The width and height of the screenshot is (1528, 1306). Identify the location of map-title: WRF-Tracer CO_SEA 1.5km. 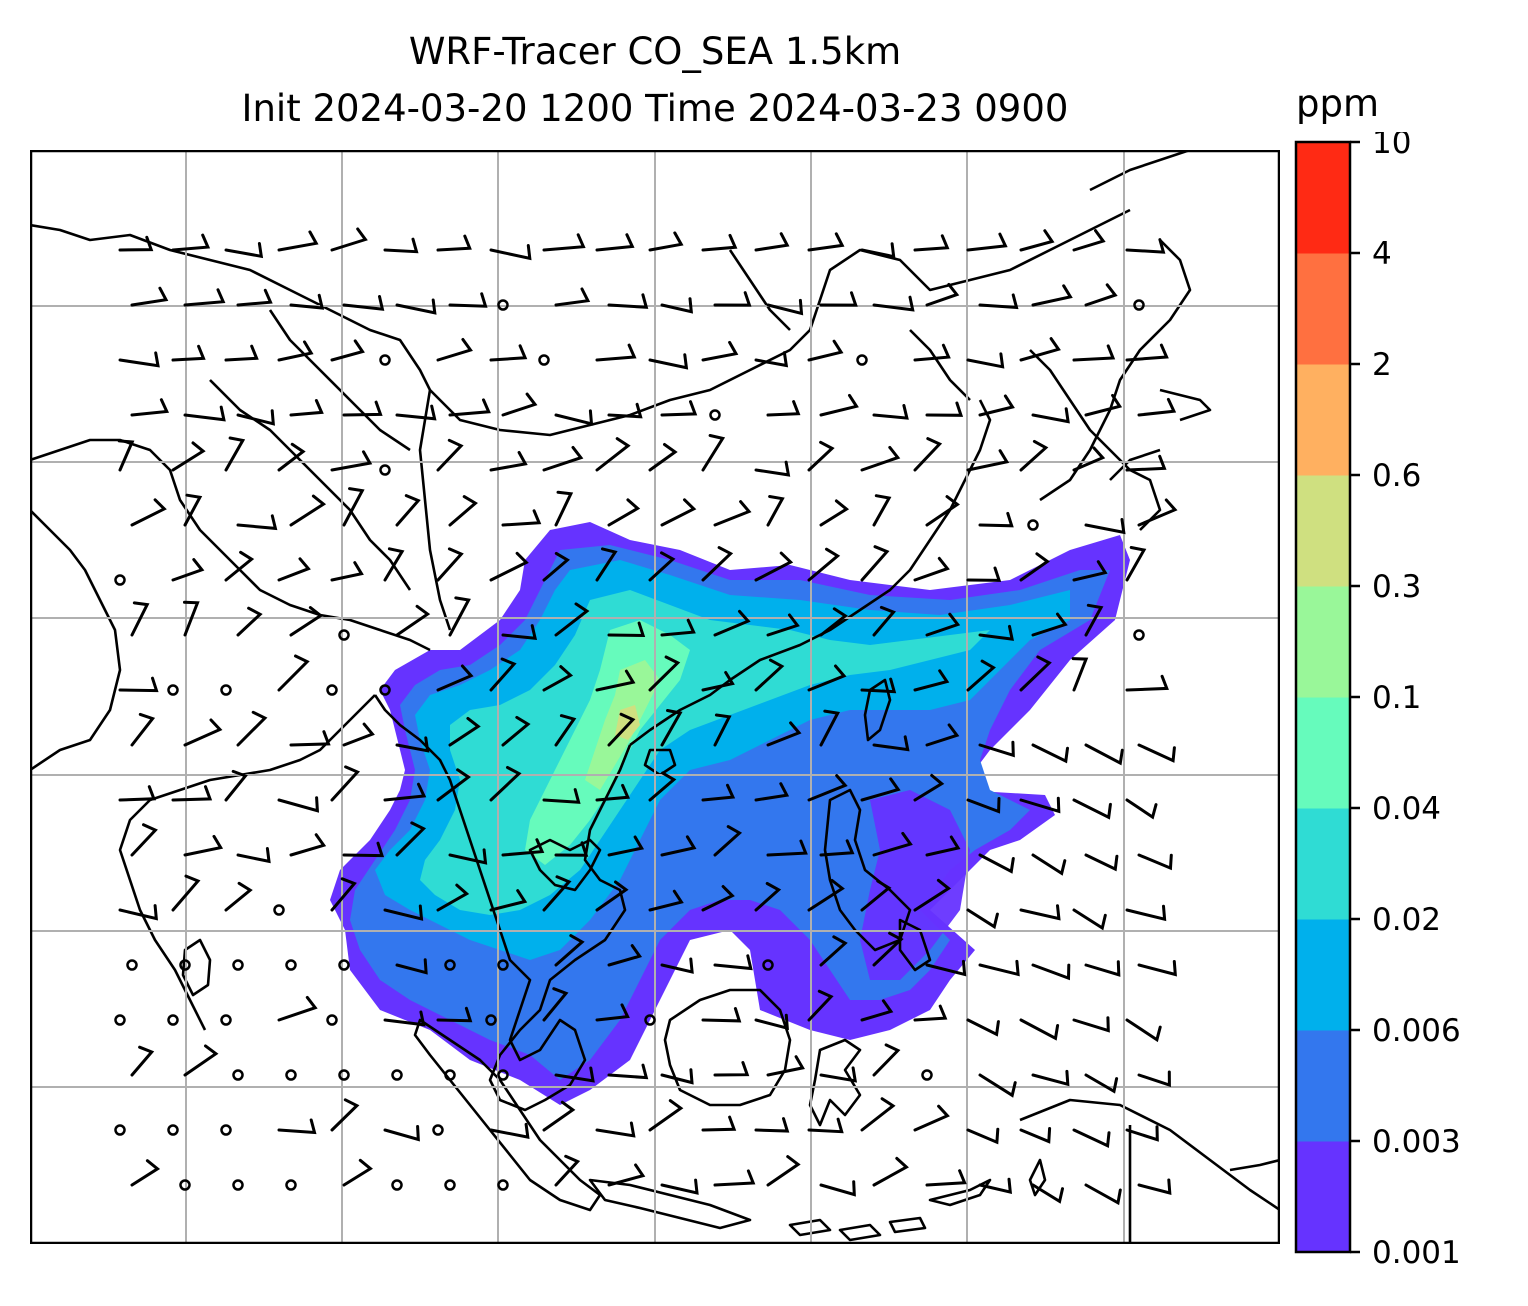
(655, 51).